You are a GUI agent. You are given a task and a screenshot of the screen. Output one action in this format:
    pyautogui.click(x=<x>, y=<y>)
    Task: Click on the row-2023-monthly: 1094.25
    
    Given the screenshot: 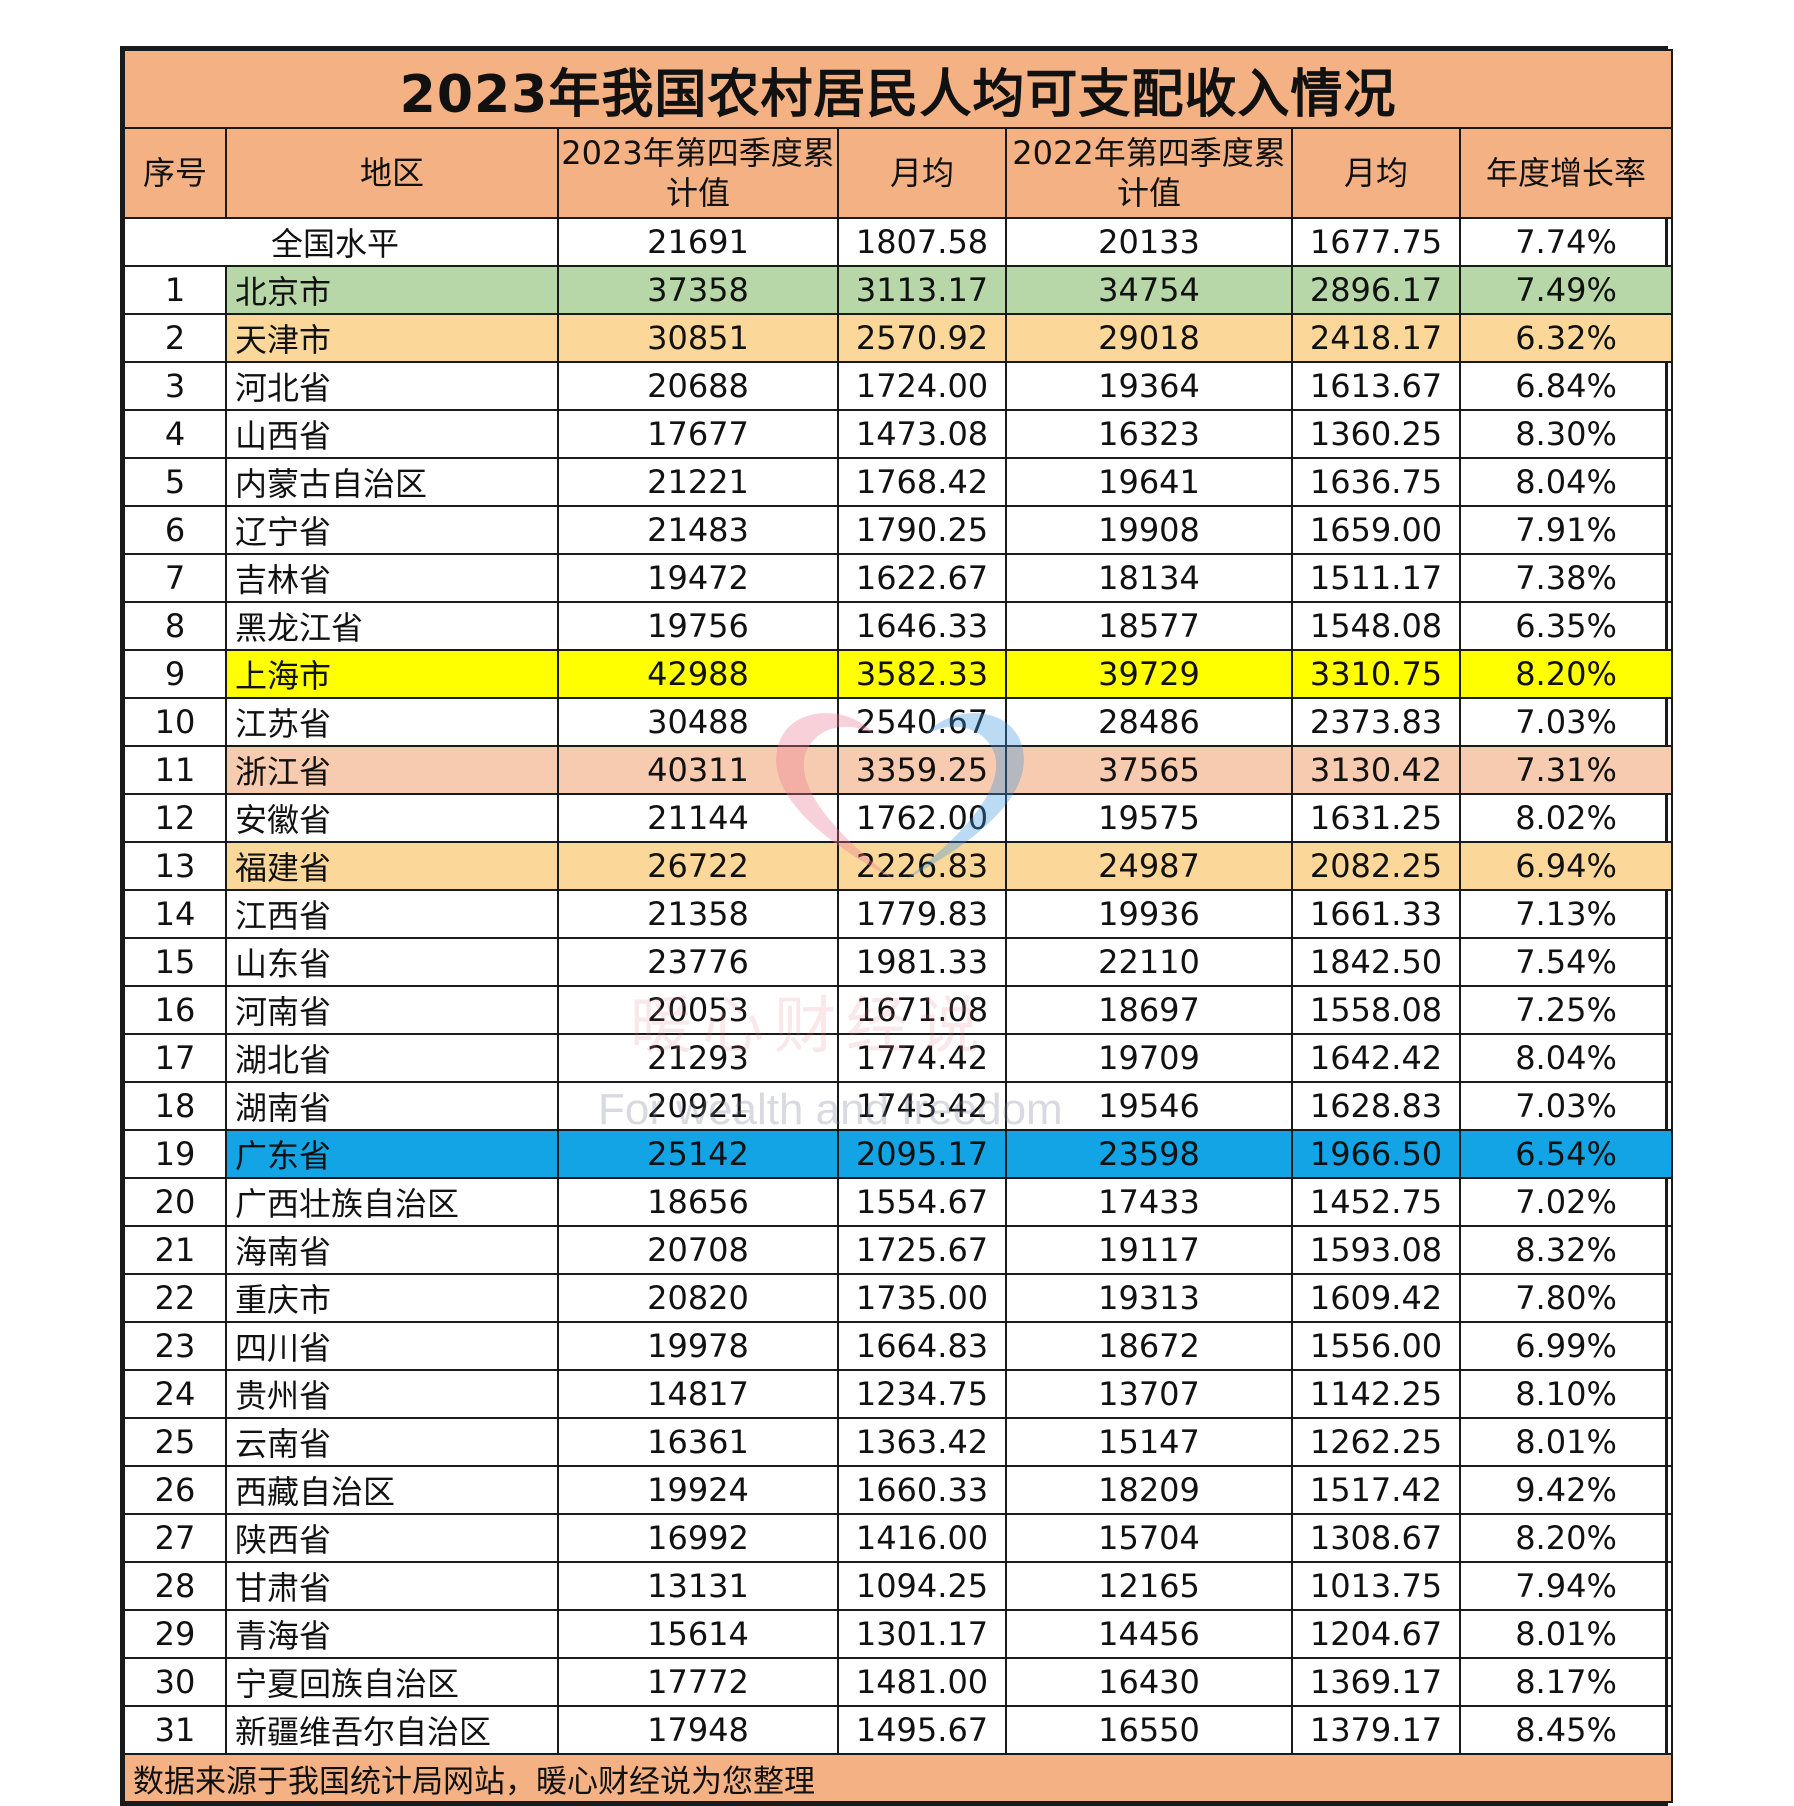 What is the action you would take?
    pyautogui.click(x=922, y=1586)
    